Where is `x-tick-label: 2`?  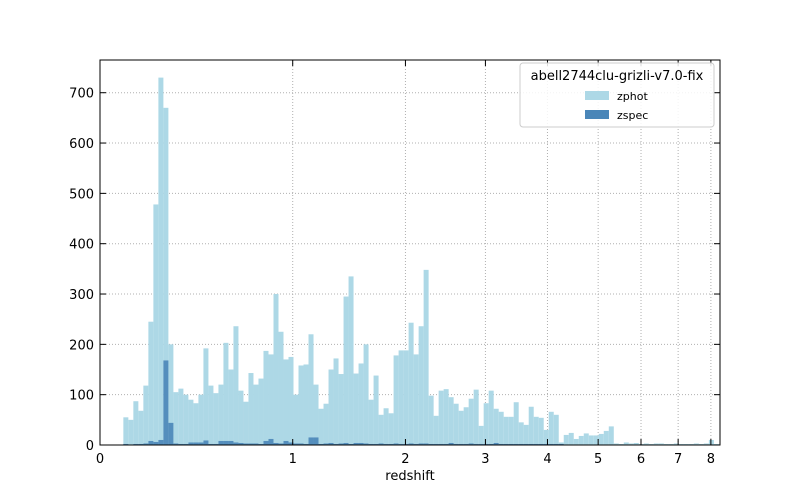 x-tick-label: 2 is located at coordinates (405, 459).